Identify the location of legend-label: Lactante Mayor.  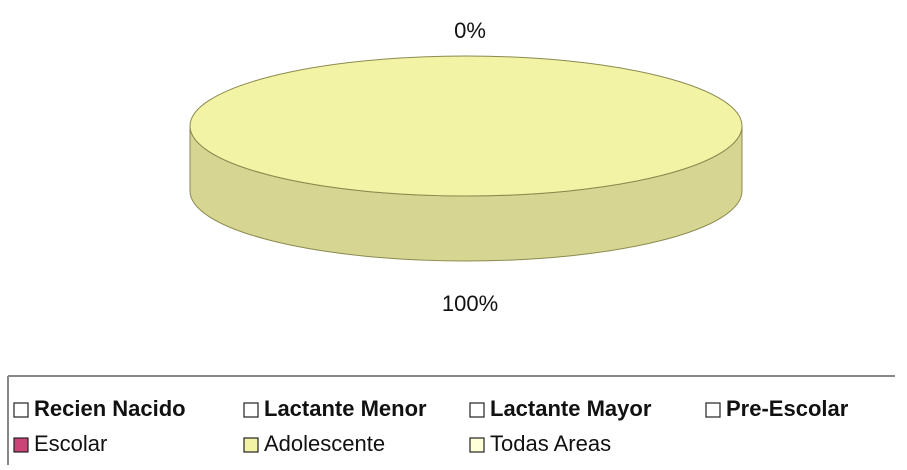
(571, 408).